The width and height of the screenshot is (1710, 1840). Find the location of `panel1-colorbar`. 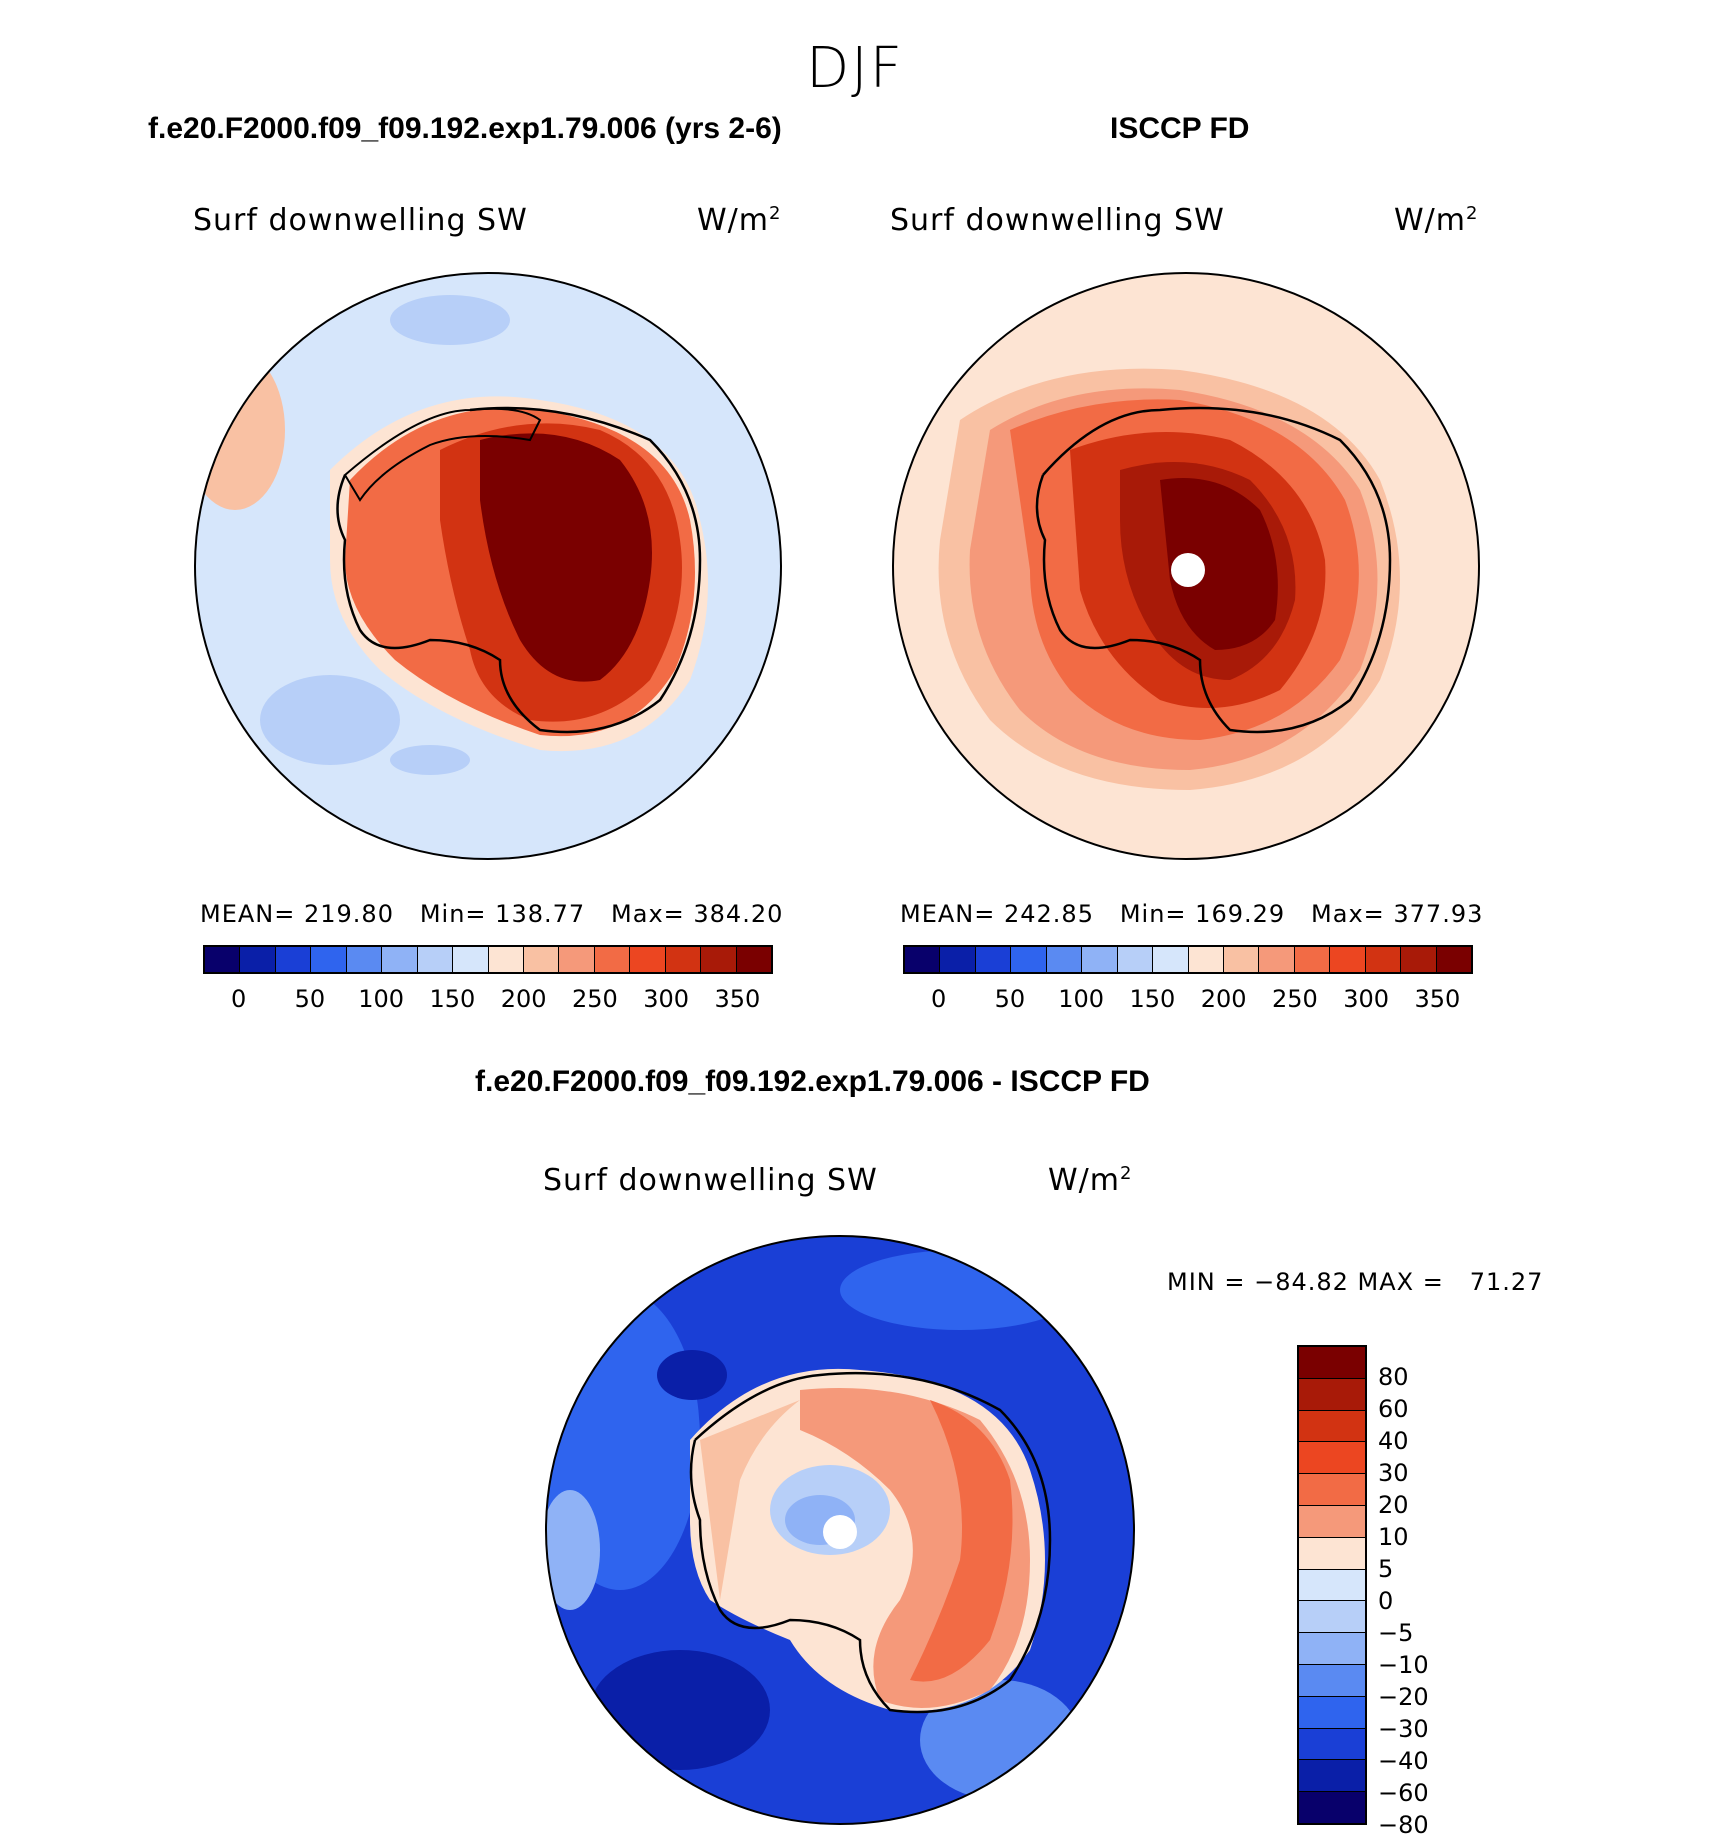

panel1-colorbar is located at coordinates (488, 959).